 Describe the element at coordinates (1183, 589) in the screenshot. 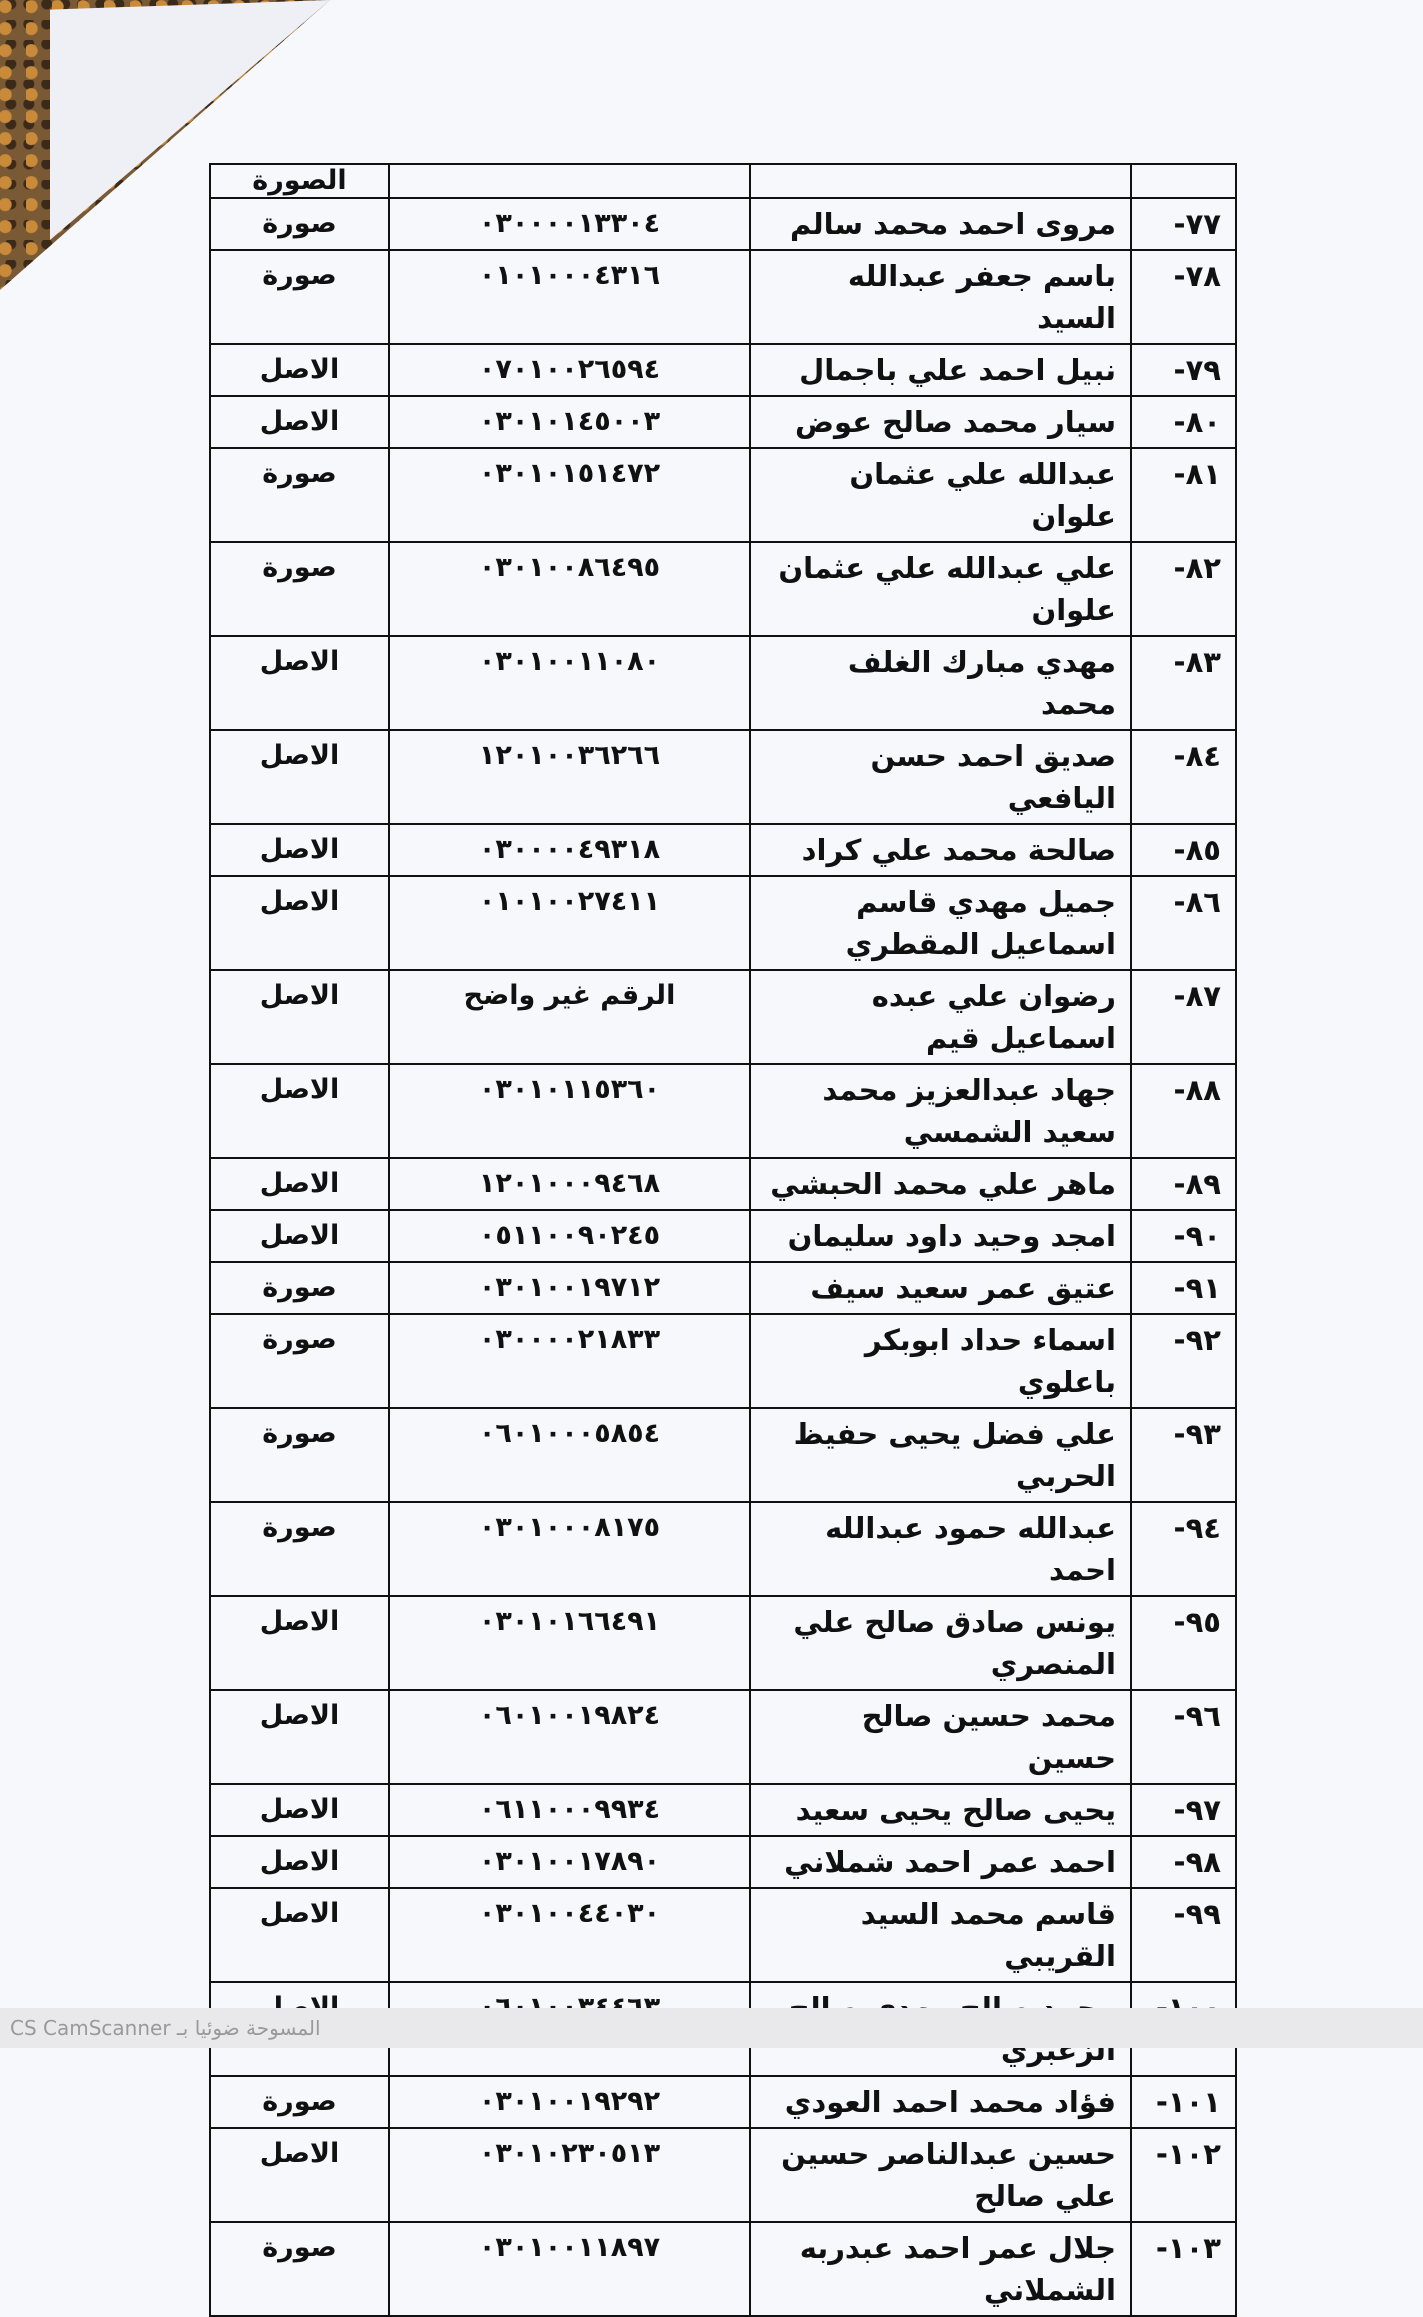

I see `row-number: ٨٢-` at that location.